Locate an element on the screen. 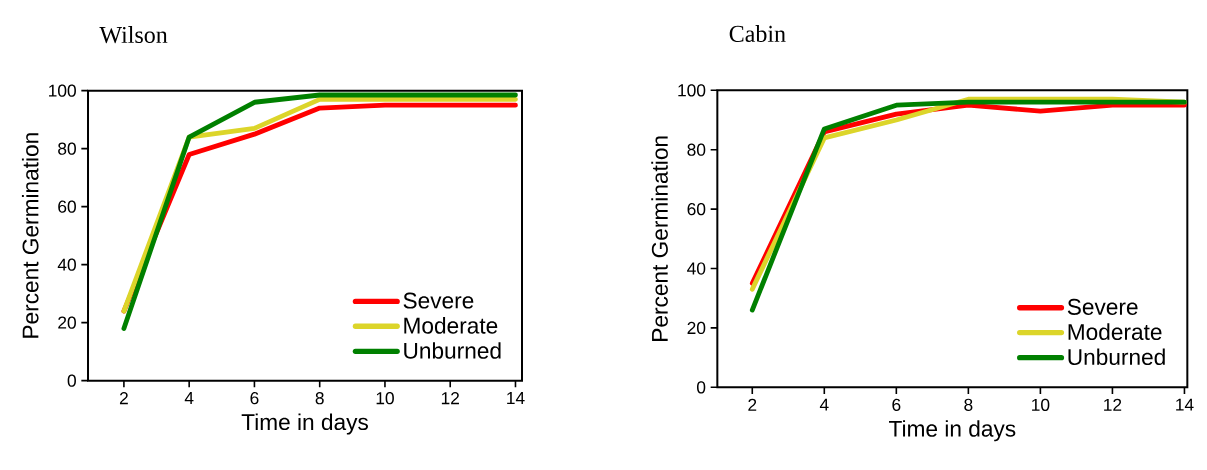 Image resolution: width=1207 pixels, height=470 pixels. chart-title: Wilson is located at coordinates (133, 35).